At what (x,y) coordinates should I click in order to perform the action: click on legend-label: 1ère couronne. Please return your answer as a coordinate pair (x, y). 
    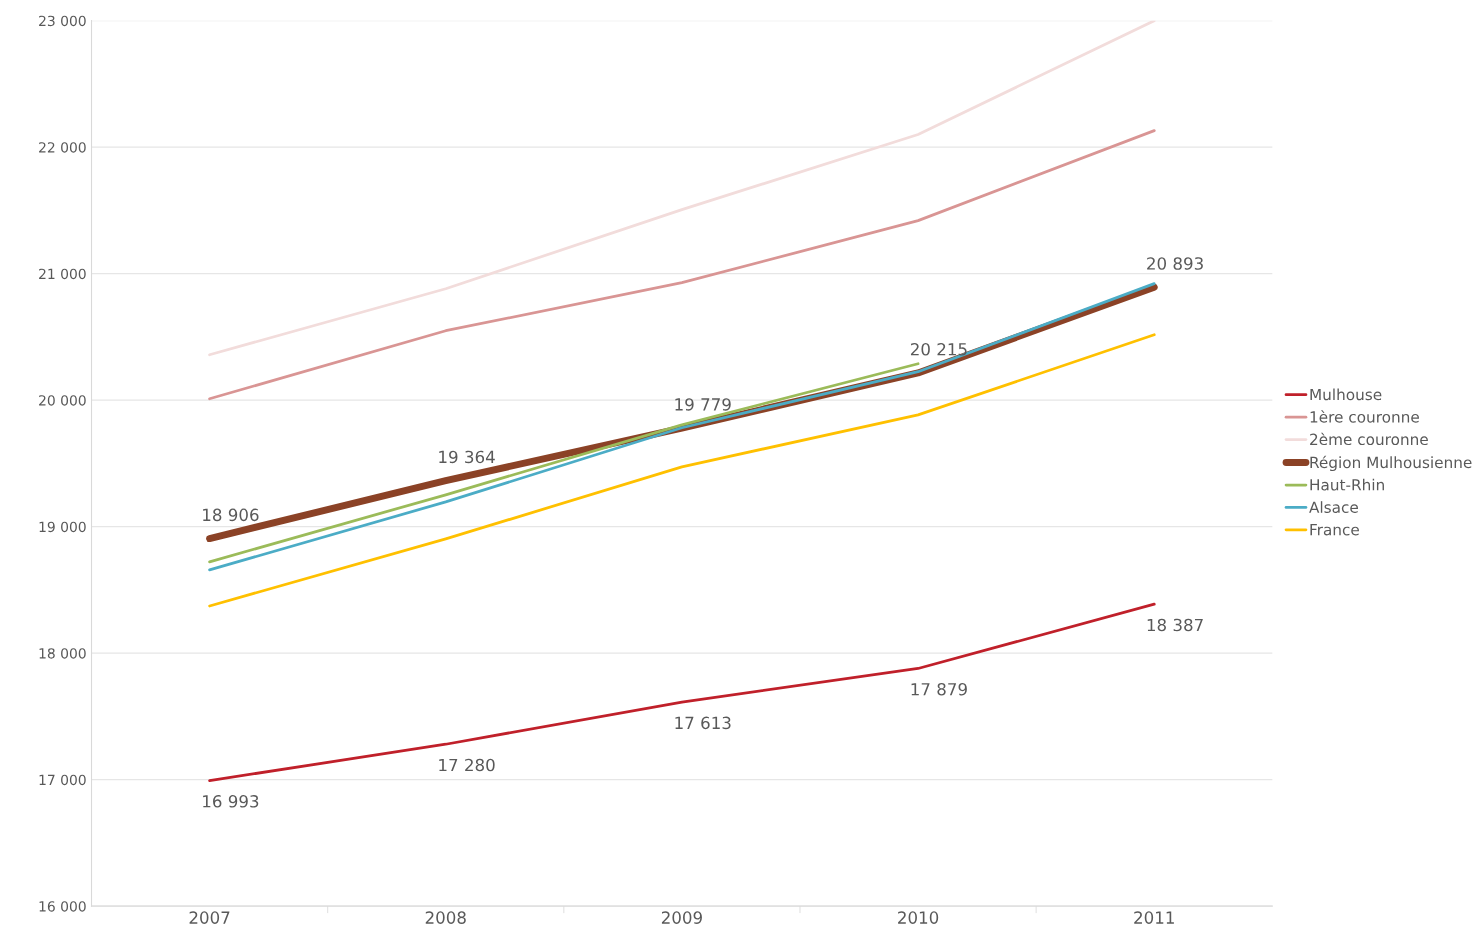
    Looking at the image, I should click on (1364, 416).